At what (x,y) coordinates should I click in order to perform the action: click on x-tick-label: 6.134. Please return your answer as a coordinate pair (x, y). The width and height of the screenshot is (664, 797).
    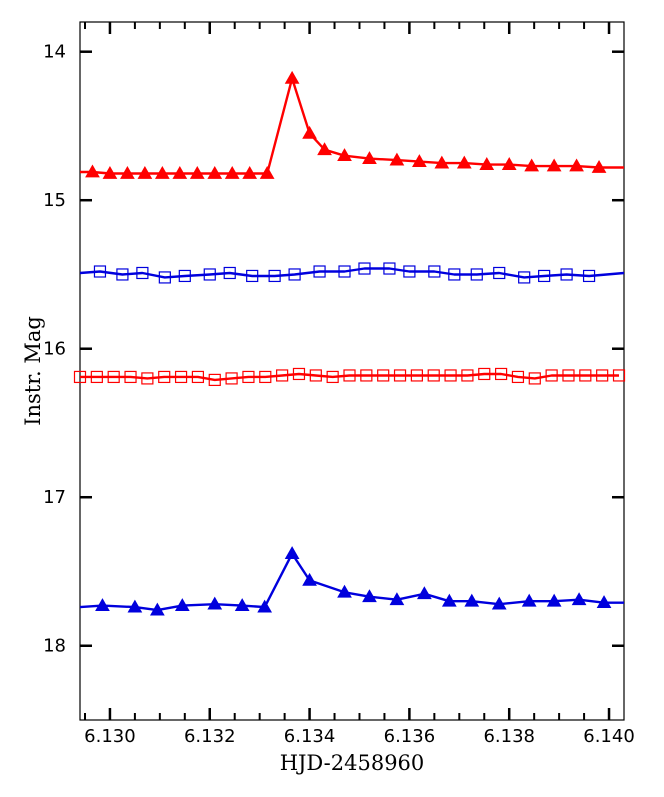
    Looking at the image, I should click on (310, 736).